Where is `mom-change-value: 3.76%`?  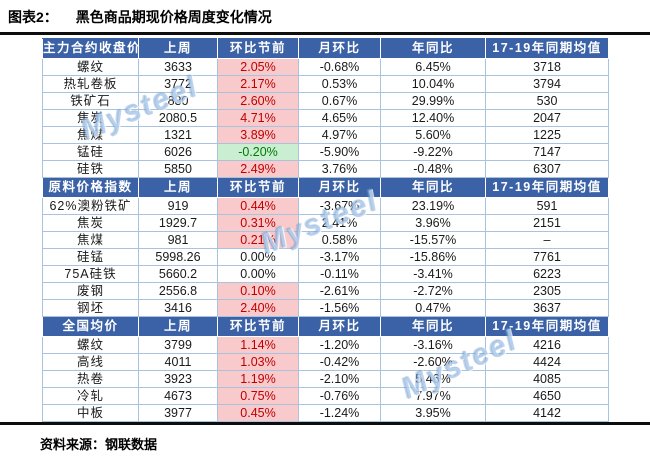 mom-change-value: 3.76% is located at coordinates (339, 169).